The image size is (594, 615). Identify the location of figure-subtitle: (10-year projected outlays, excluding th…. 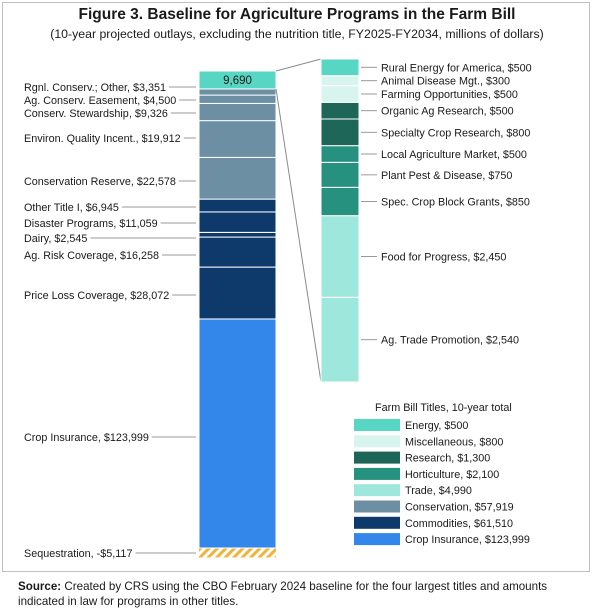
(297, 34).